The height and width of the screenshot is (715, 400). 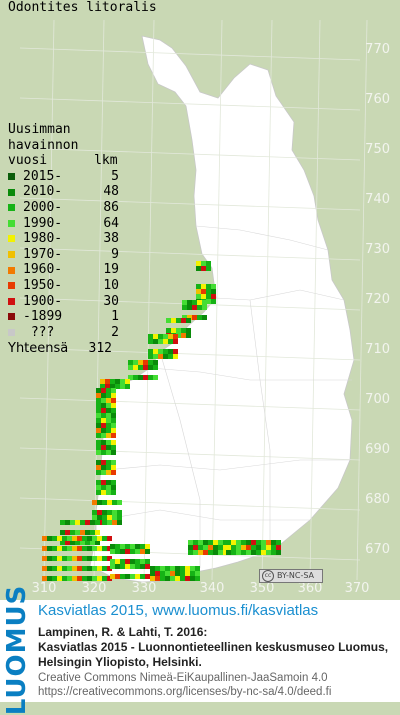 I want to click on legend-heading-line: havainnon, so click(x=43, y=145).